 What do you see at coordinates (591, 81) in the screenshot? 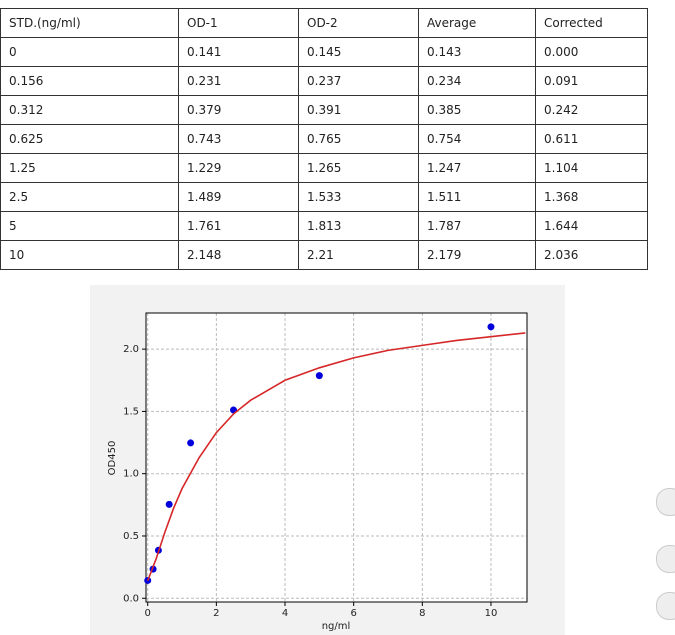
I see `table-cell: 0.091` at bounding box center [591, 81].